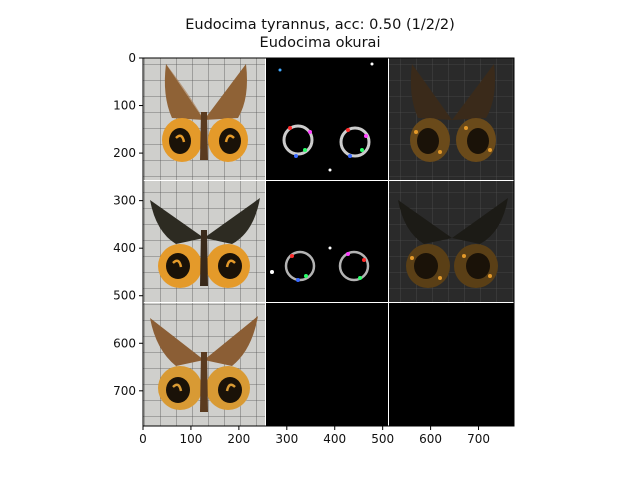  I want to click on y-tick-label: 200, so click(124, 153).